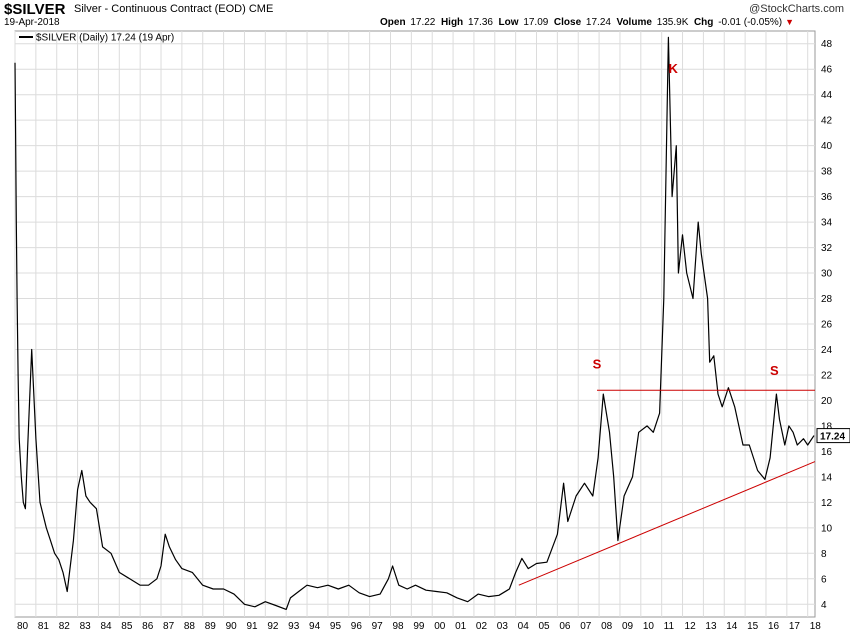 The width and height of the screenshot is (850, 633). I want to click on x-tick-label: 99, so click(419, 626).